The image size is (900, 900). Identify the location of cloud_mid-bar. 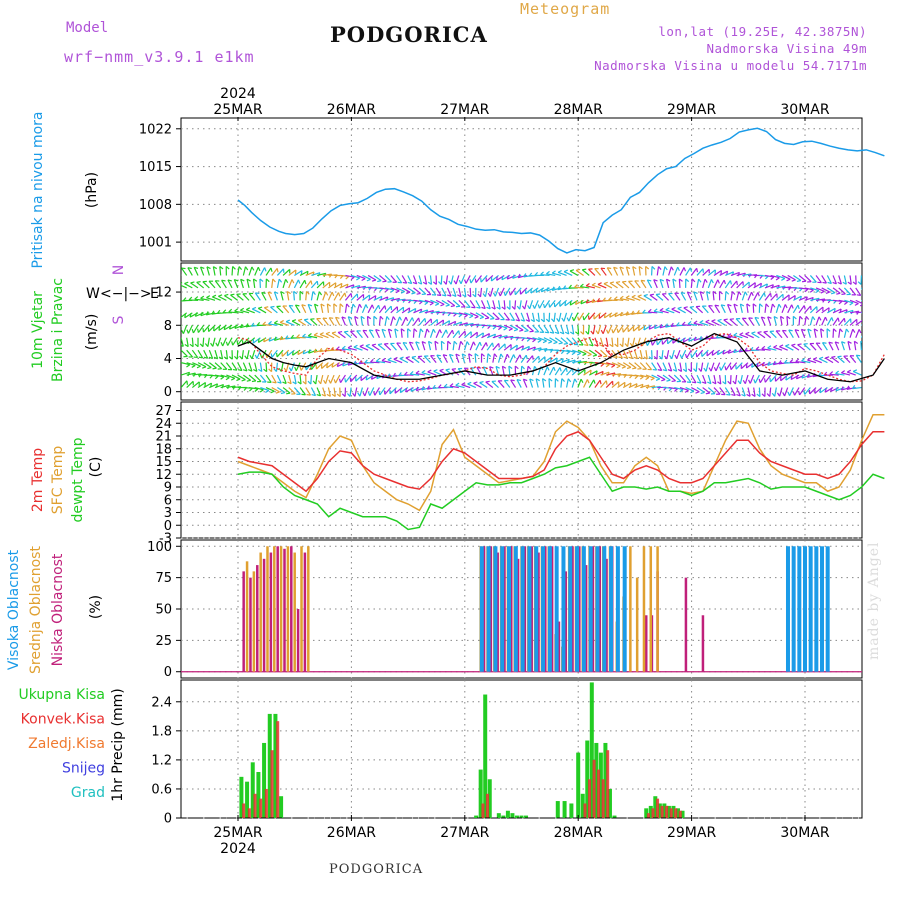
(288, 609).